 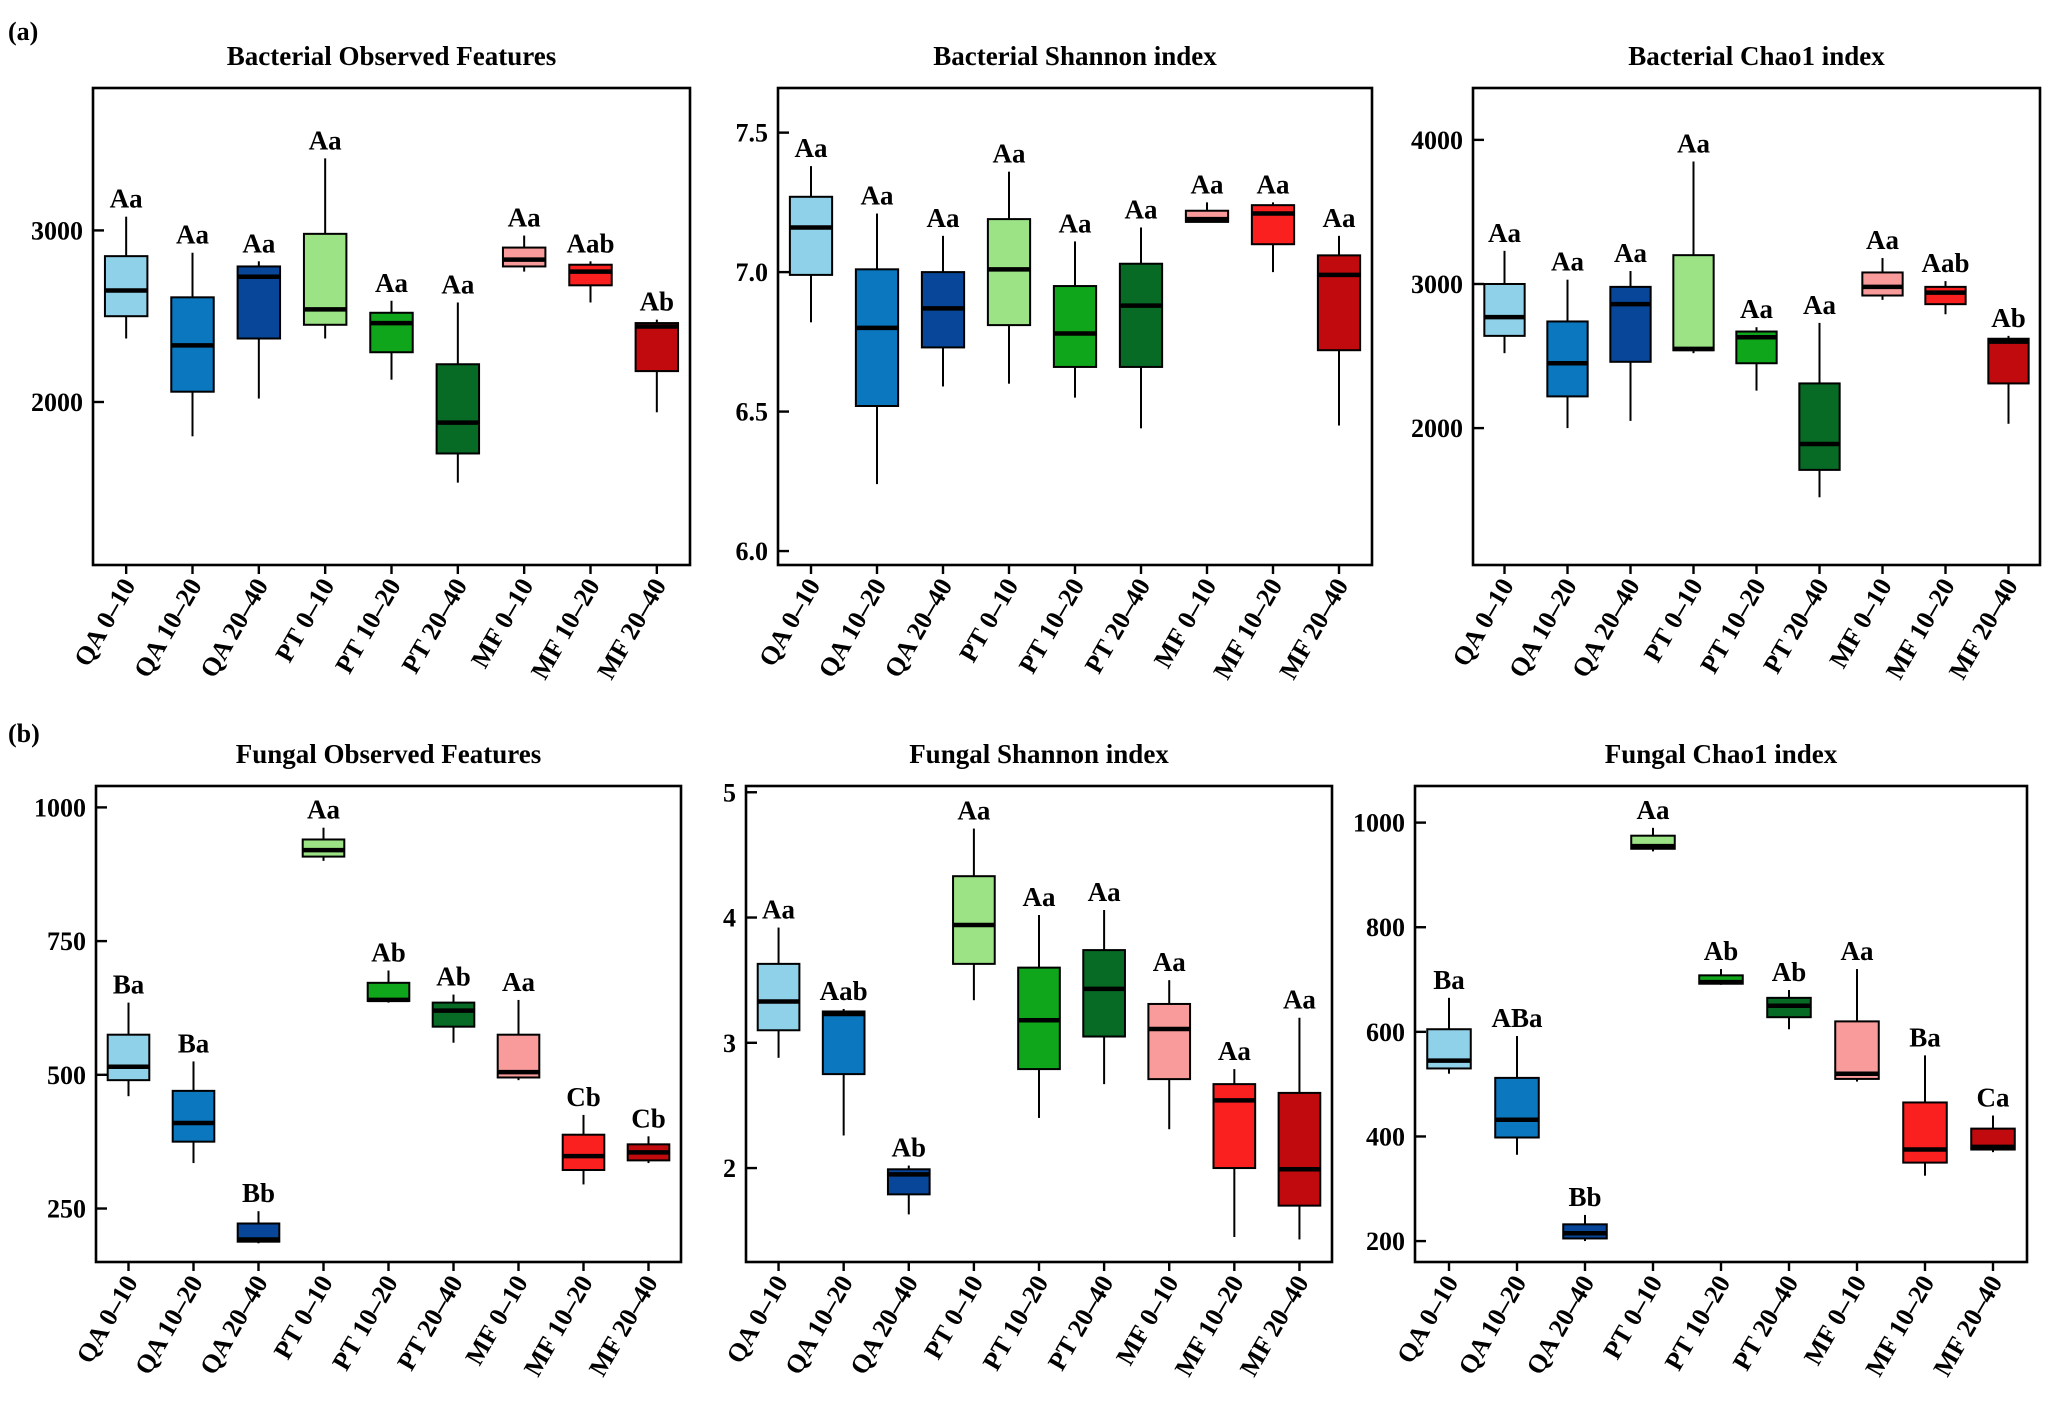 I want to click on significance-label: Ca, so click(x=1993, y=1098).